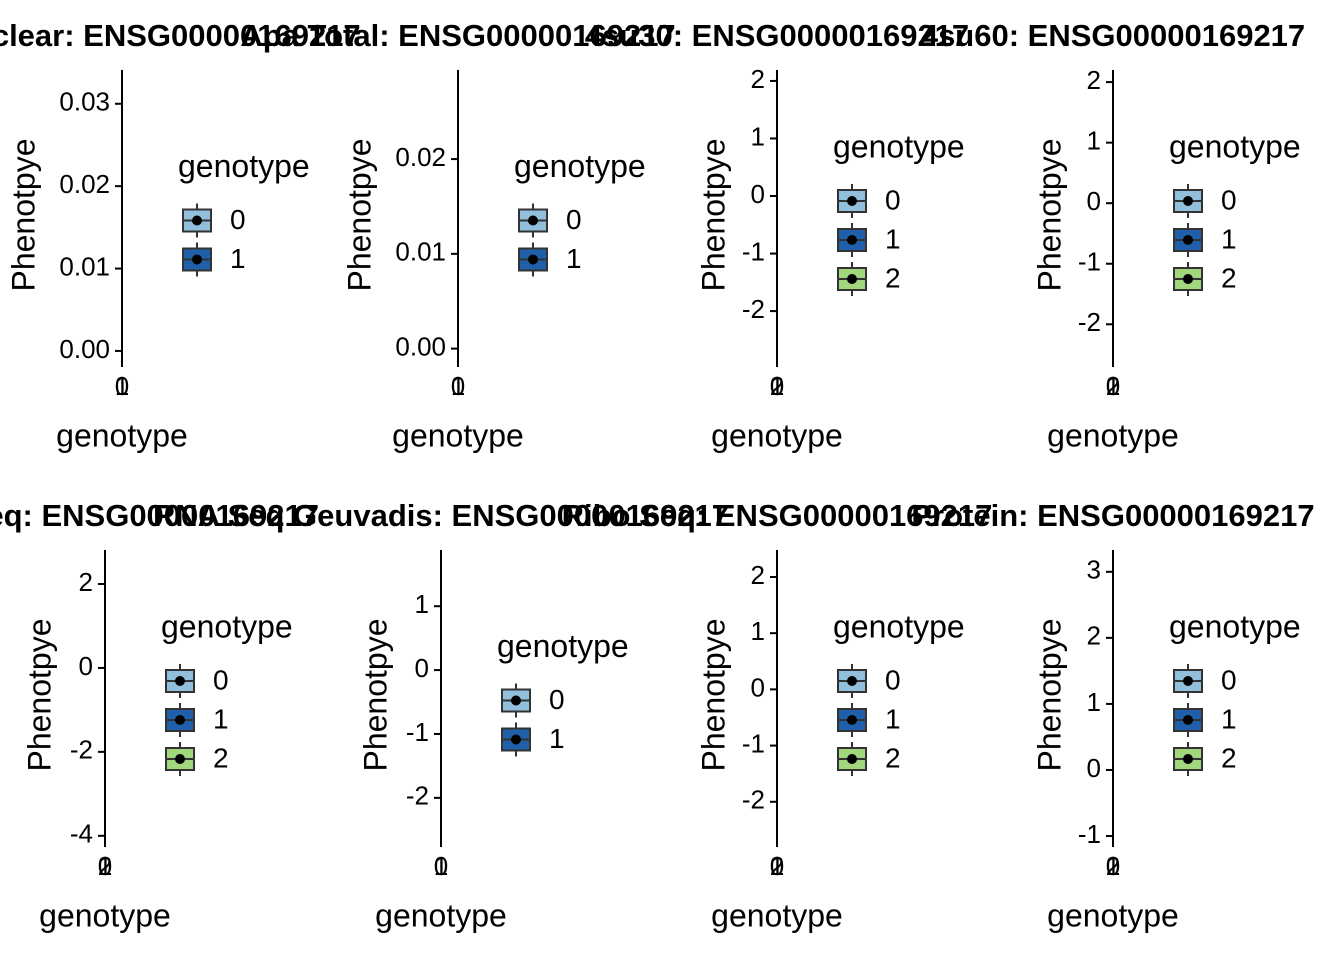 Image resolution: width=1344 pixels, height=960 pixels. Describe the element at coordinates (81, 834) in the screenshot. I see `y-tick-label: -4` at that location.